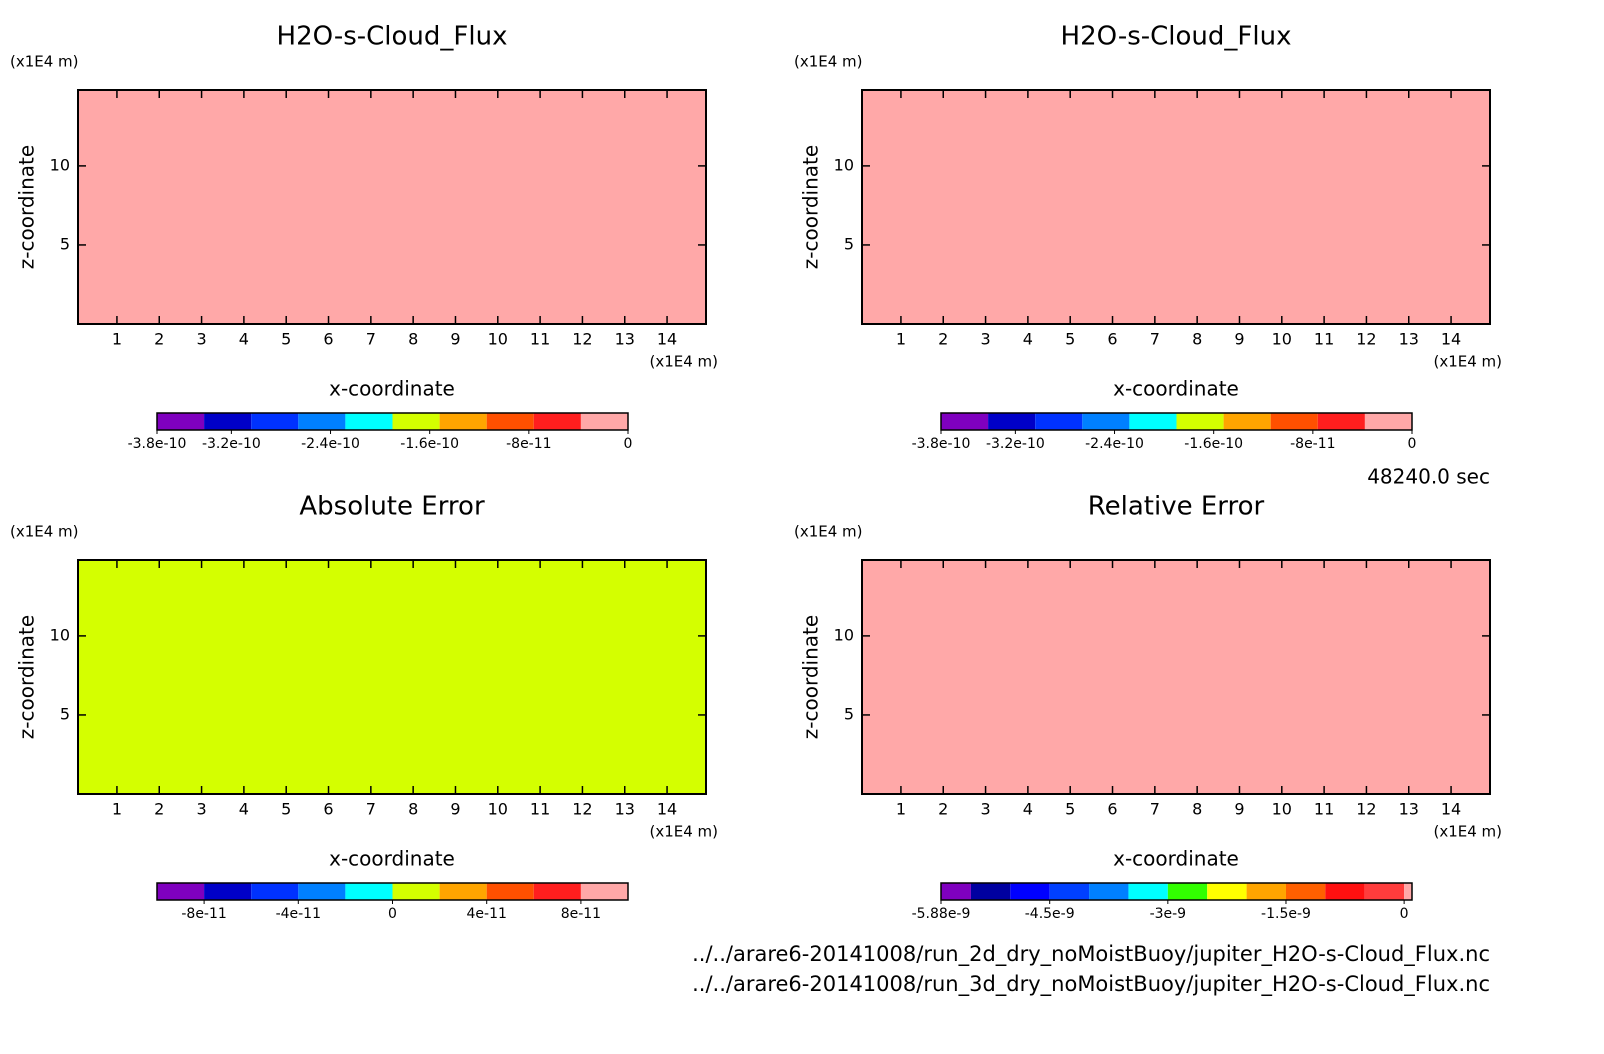  Describe the element at coordinates (392, 37) in the screenshot. I see `chart-title: H2O-s-Cloud_Flux` at that location.